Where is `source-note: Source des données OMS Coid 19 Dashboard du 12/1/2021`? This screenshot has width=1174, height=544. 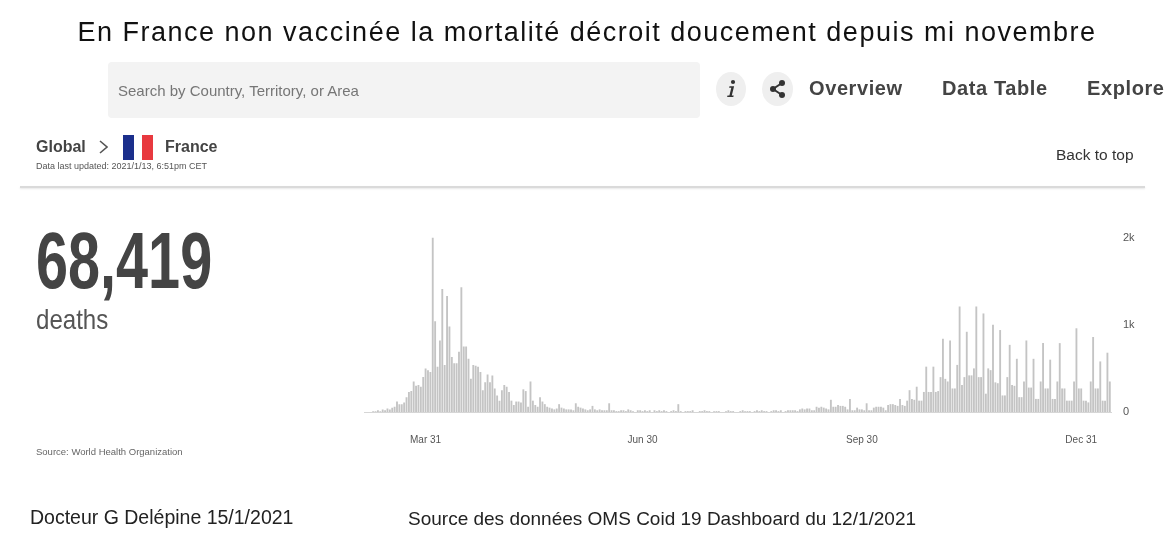 source-note: Source des données OMS Coid 19 Dashboard du 12/1/2021 is located at coordinates (662, 518).